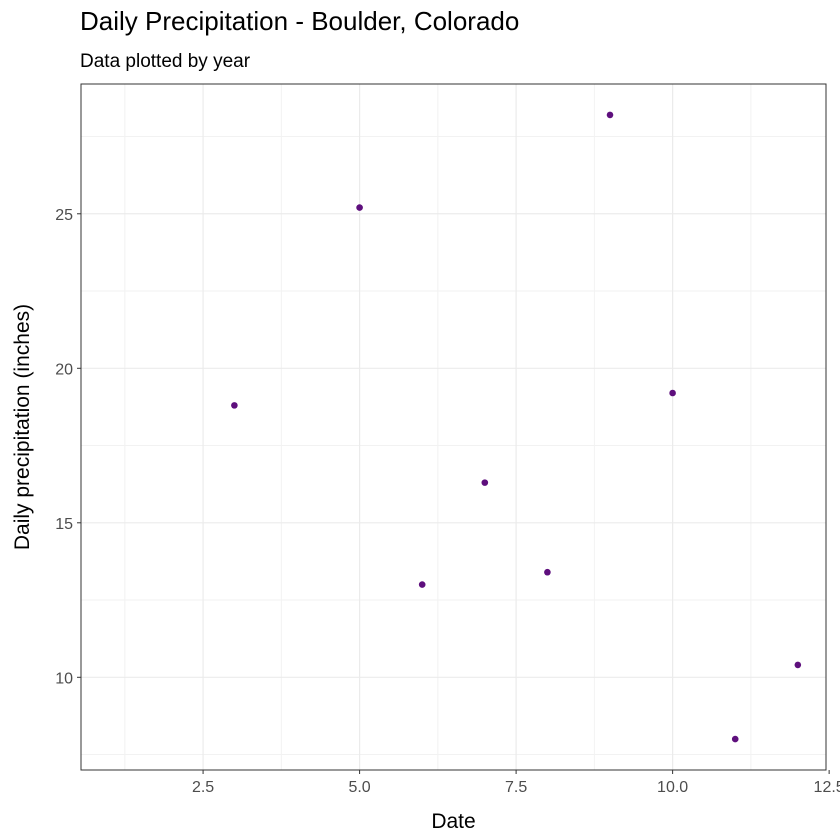 This screenshot has width=840, height=840. What do you see at coordinates (203, 787) in the screenshot?
I see `x-tick-label: 2.5` at bounding box center [203, 787].